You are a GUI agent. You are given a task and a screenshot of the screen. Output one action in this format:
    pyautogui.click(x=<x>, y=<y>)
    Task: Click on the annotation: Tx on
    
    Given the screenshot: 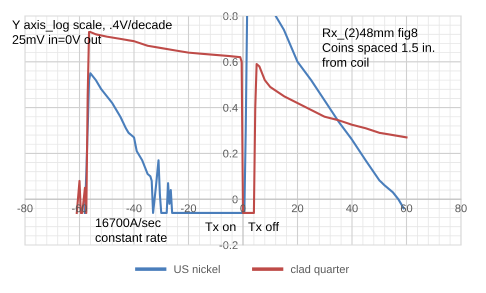 What is the action you would take?
    pyautogui.click(x=220, y=227)
    